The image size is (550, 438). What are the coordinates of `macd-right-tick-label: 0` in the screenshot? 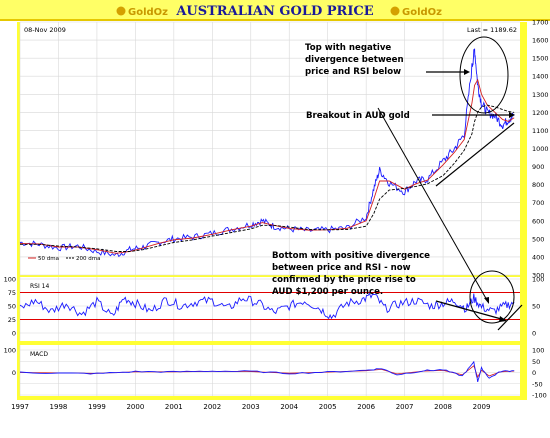 It's located at (534, 373).